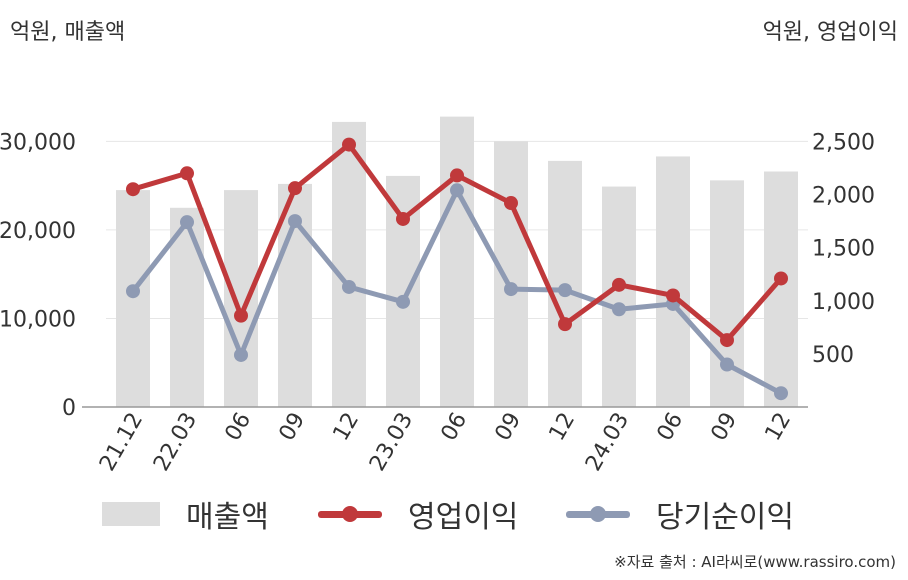 This screenshot has height=580, width=908. Describe the element at coordinates (843, 249) in the screenshot. I see `right-tick-label: 1,500` at that location.